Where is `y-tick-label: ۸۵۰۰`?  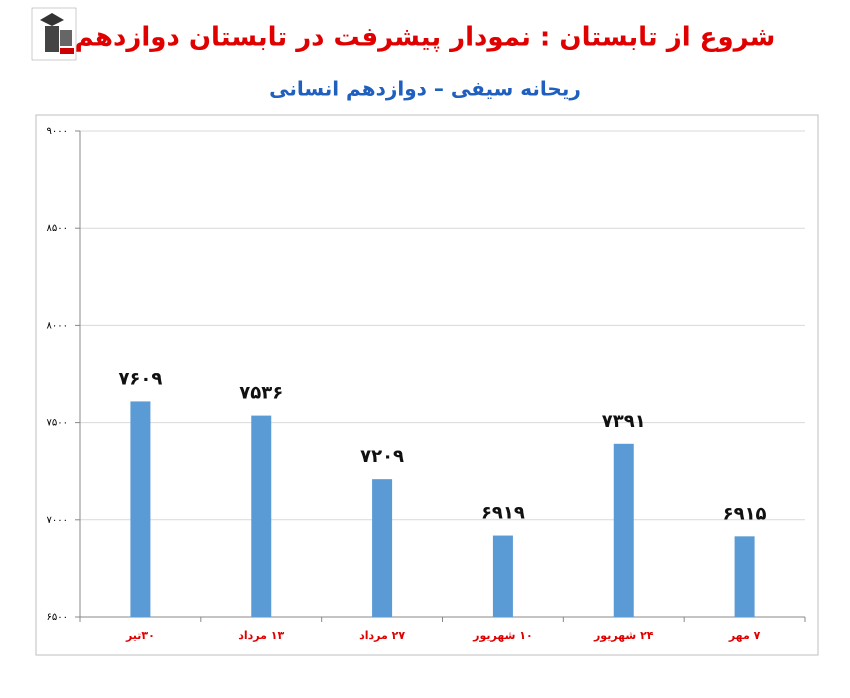 y-tick-label: ۸۵۰۰ is located at coordinates (57, 228).